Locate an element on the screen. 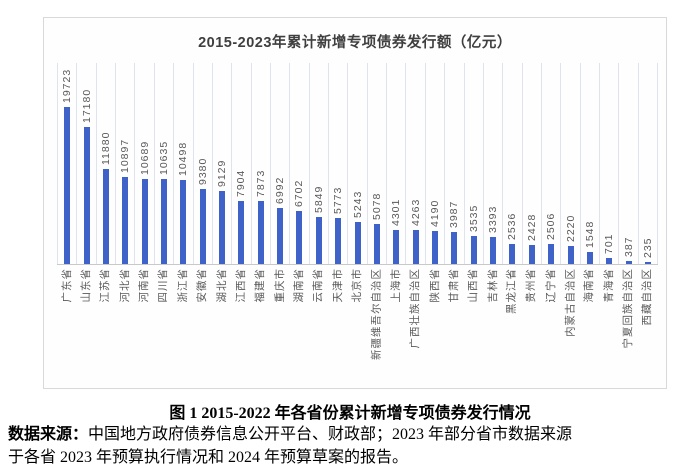 Image resolution: width=700 pixels, height=476 pixels. bar-column: 7904 江西省 is located at coordinates (240, 183).